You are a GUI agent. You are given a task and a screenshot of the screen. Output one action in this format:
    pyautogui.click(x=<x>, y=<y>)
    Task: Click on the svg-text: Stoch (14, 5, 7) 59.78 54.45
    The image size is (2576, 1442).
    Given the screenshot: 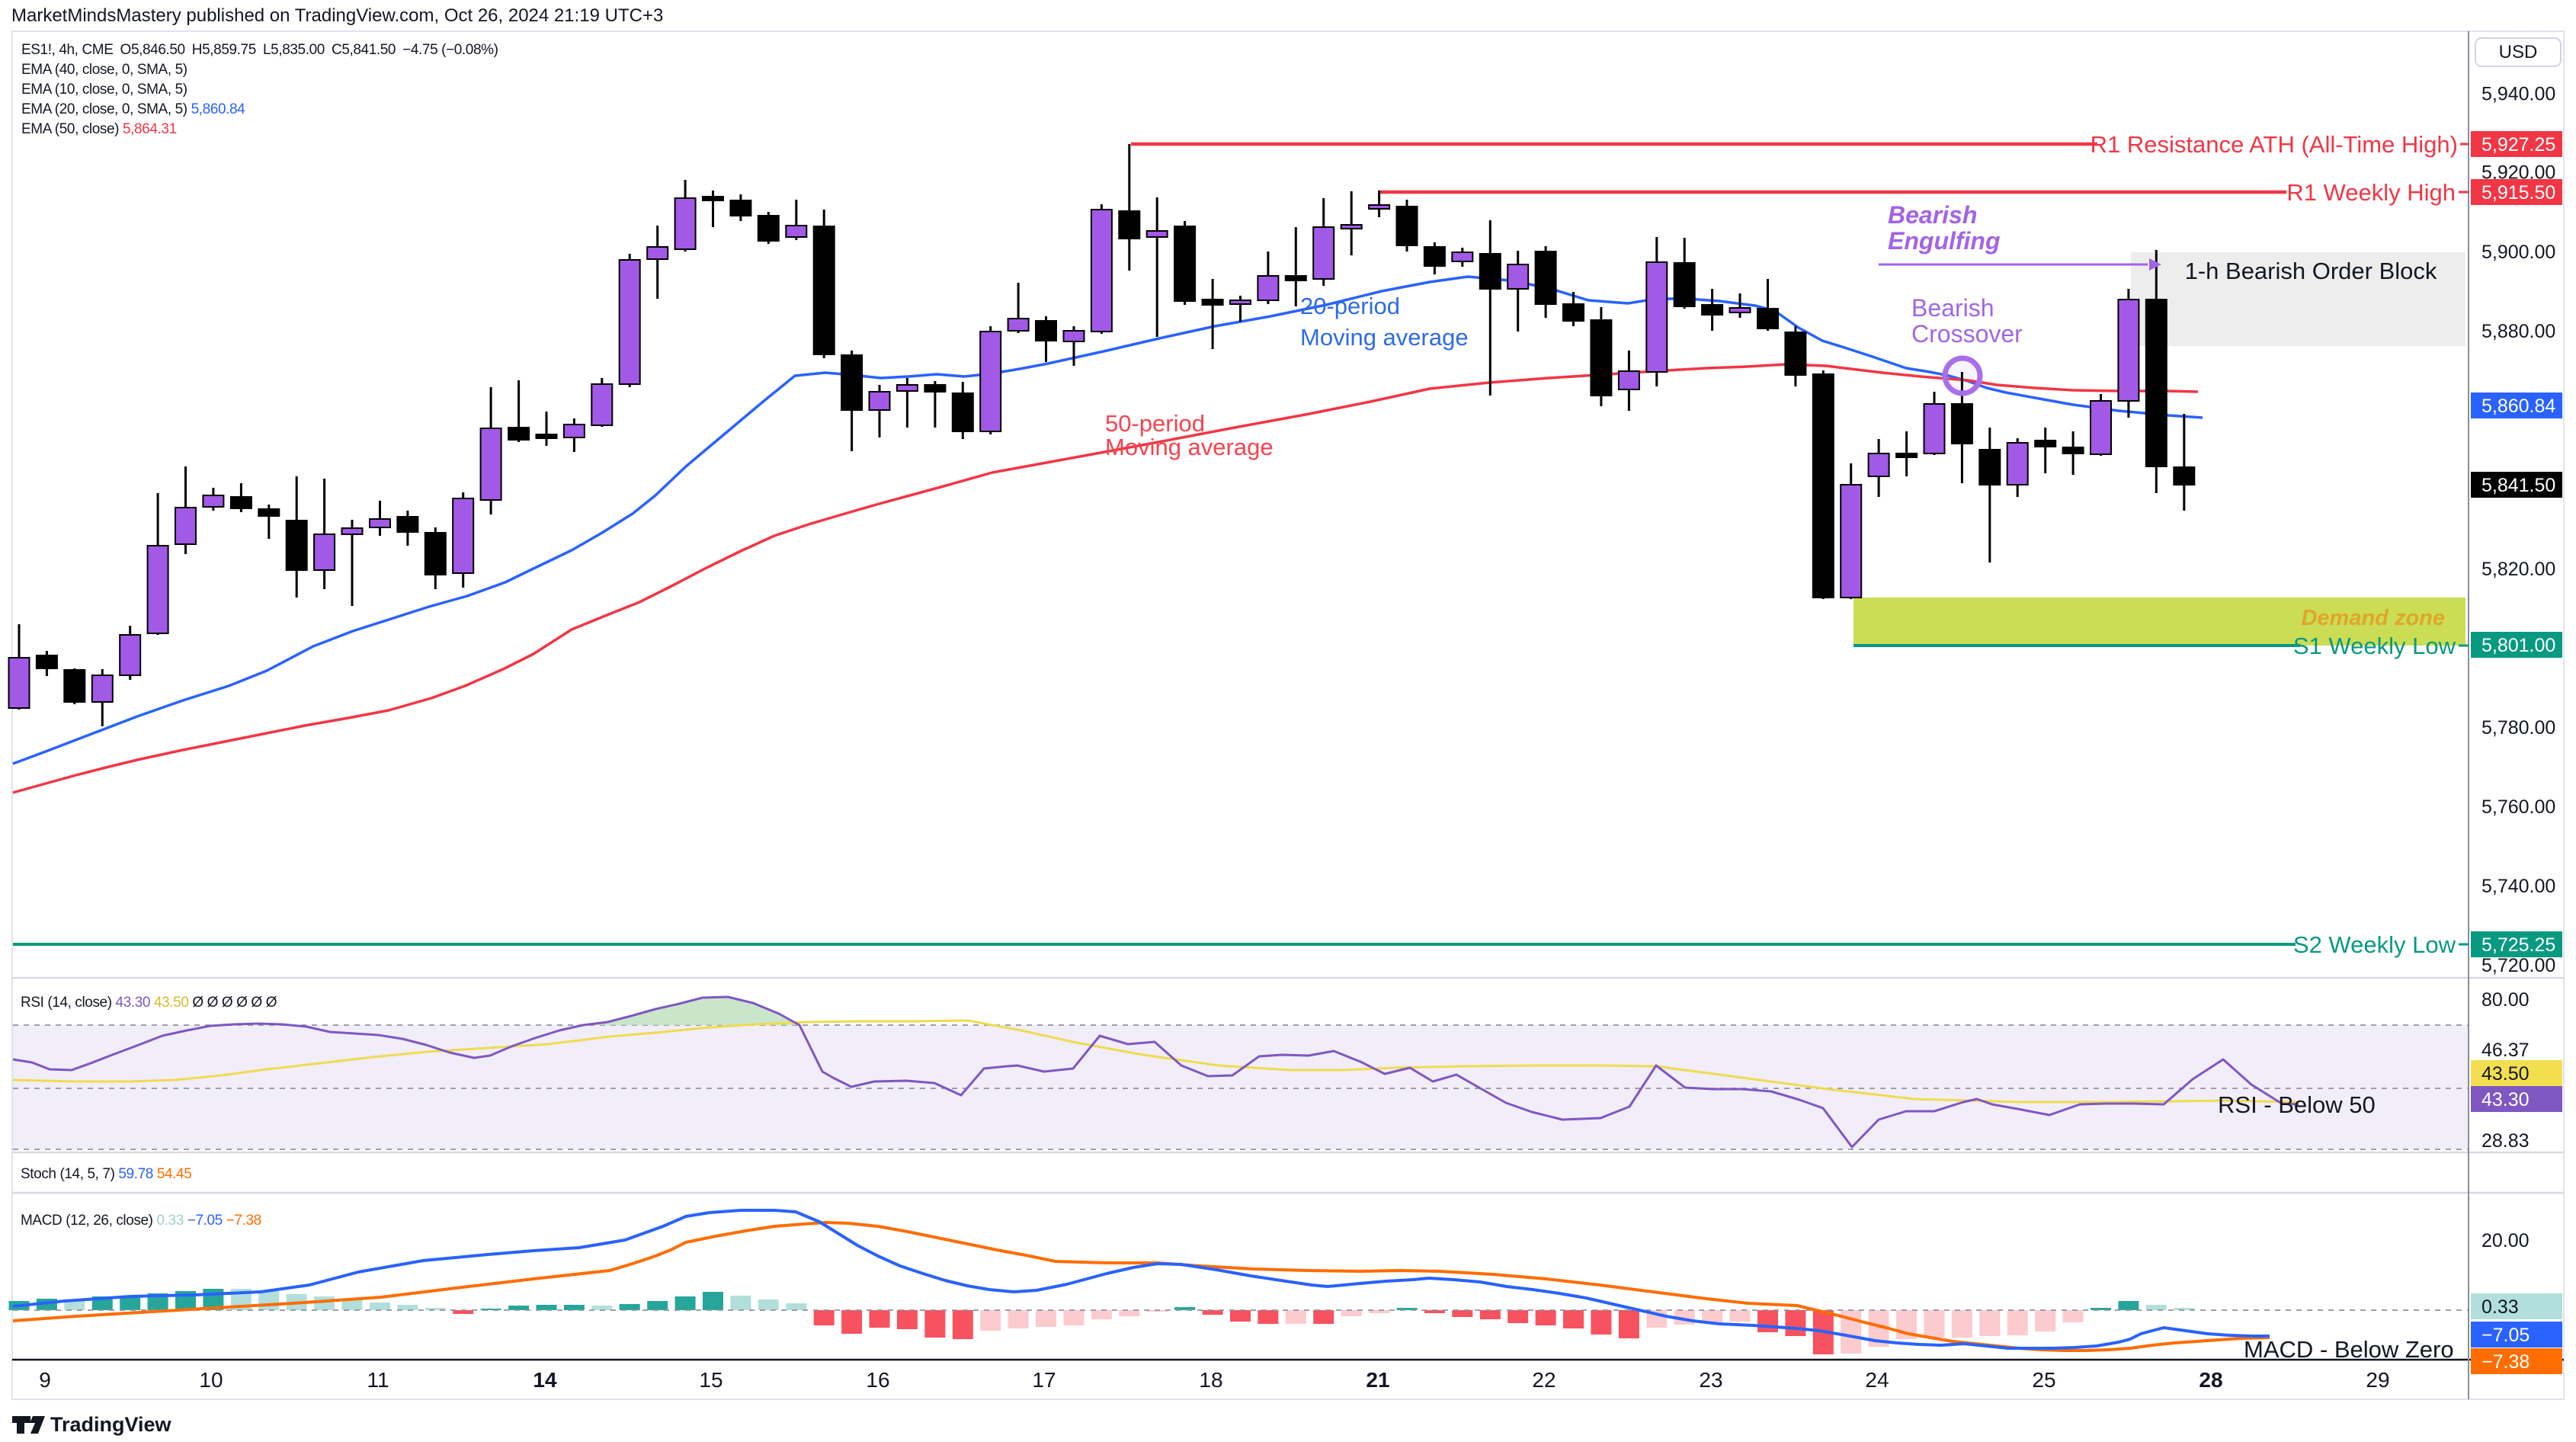 What is the action you would take?
    pyautogui.click(x=106, y=1174)
    